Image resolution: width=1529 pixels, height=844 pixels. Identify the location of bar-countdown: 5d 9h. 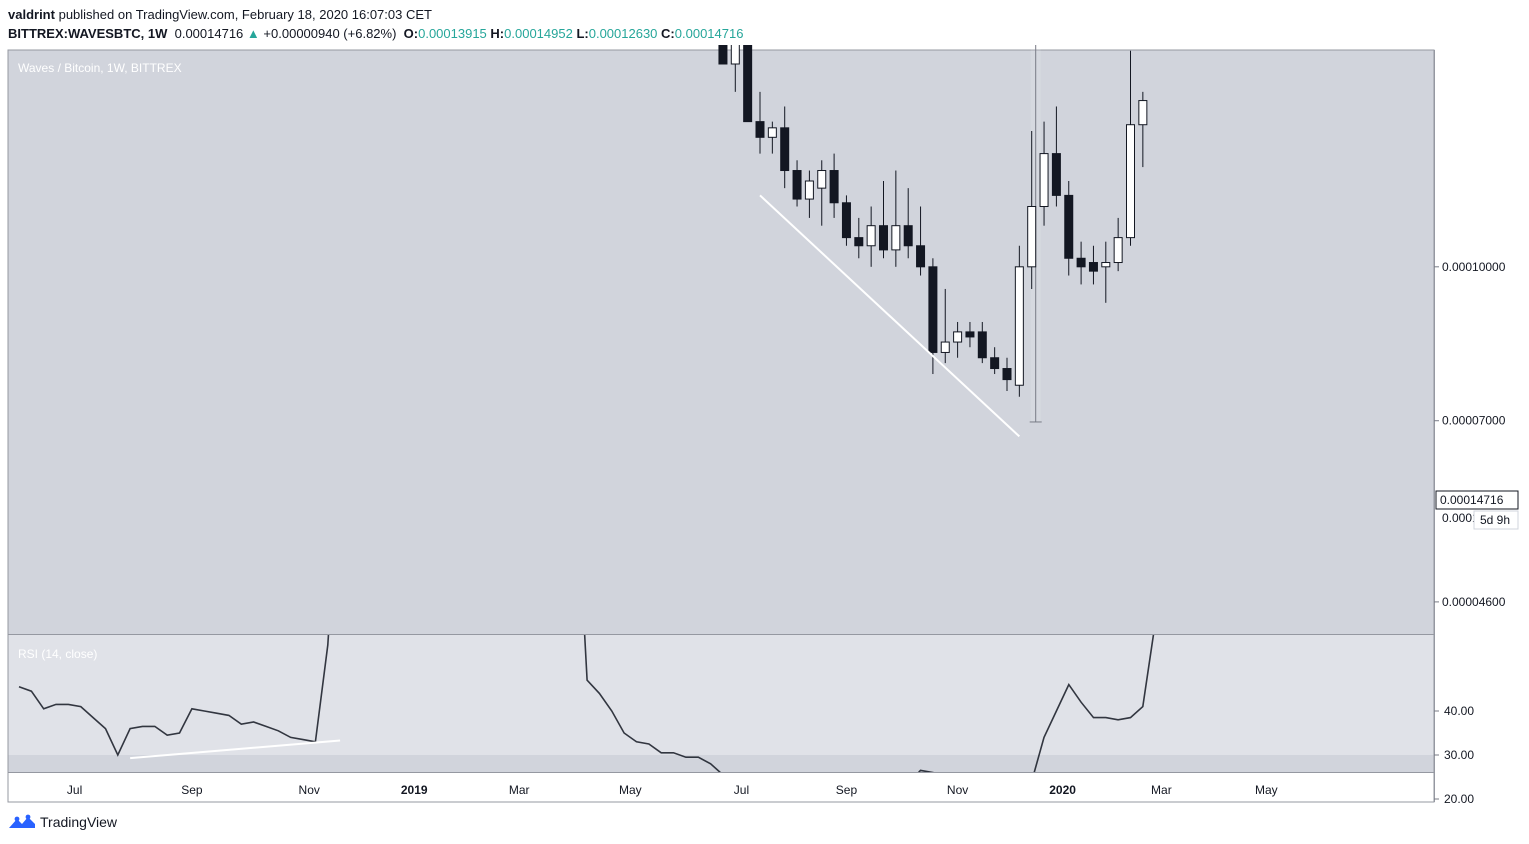
(1495, 520).